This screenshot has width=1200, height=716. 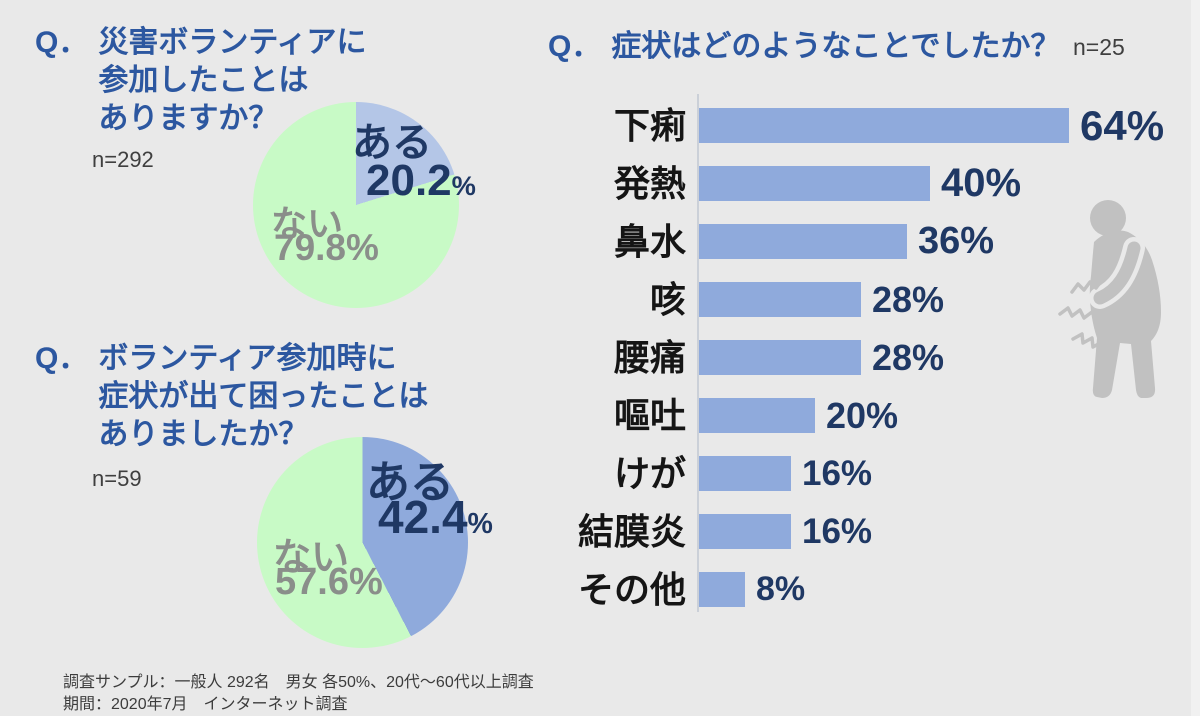 I want to click on question-2-line: ボランティア参加時に, so click(x=247, y=358).